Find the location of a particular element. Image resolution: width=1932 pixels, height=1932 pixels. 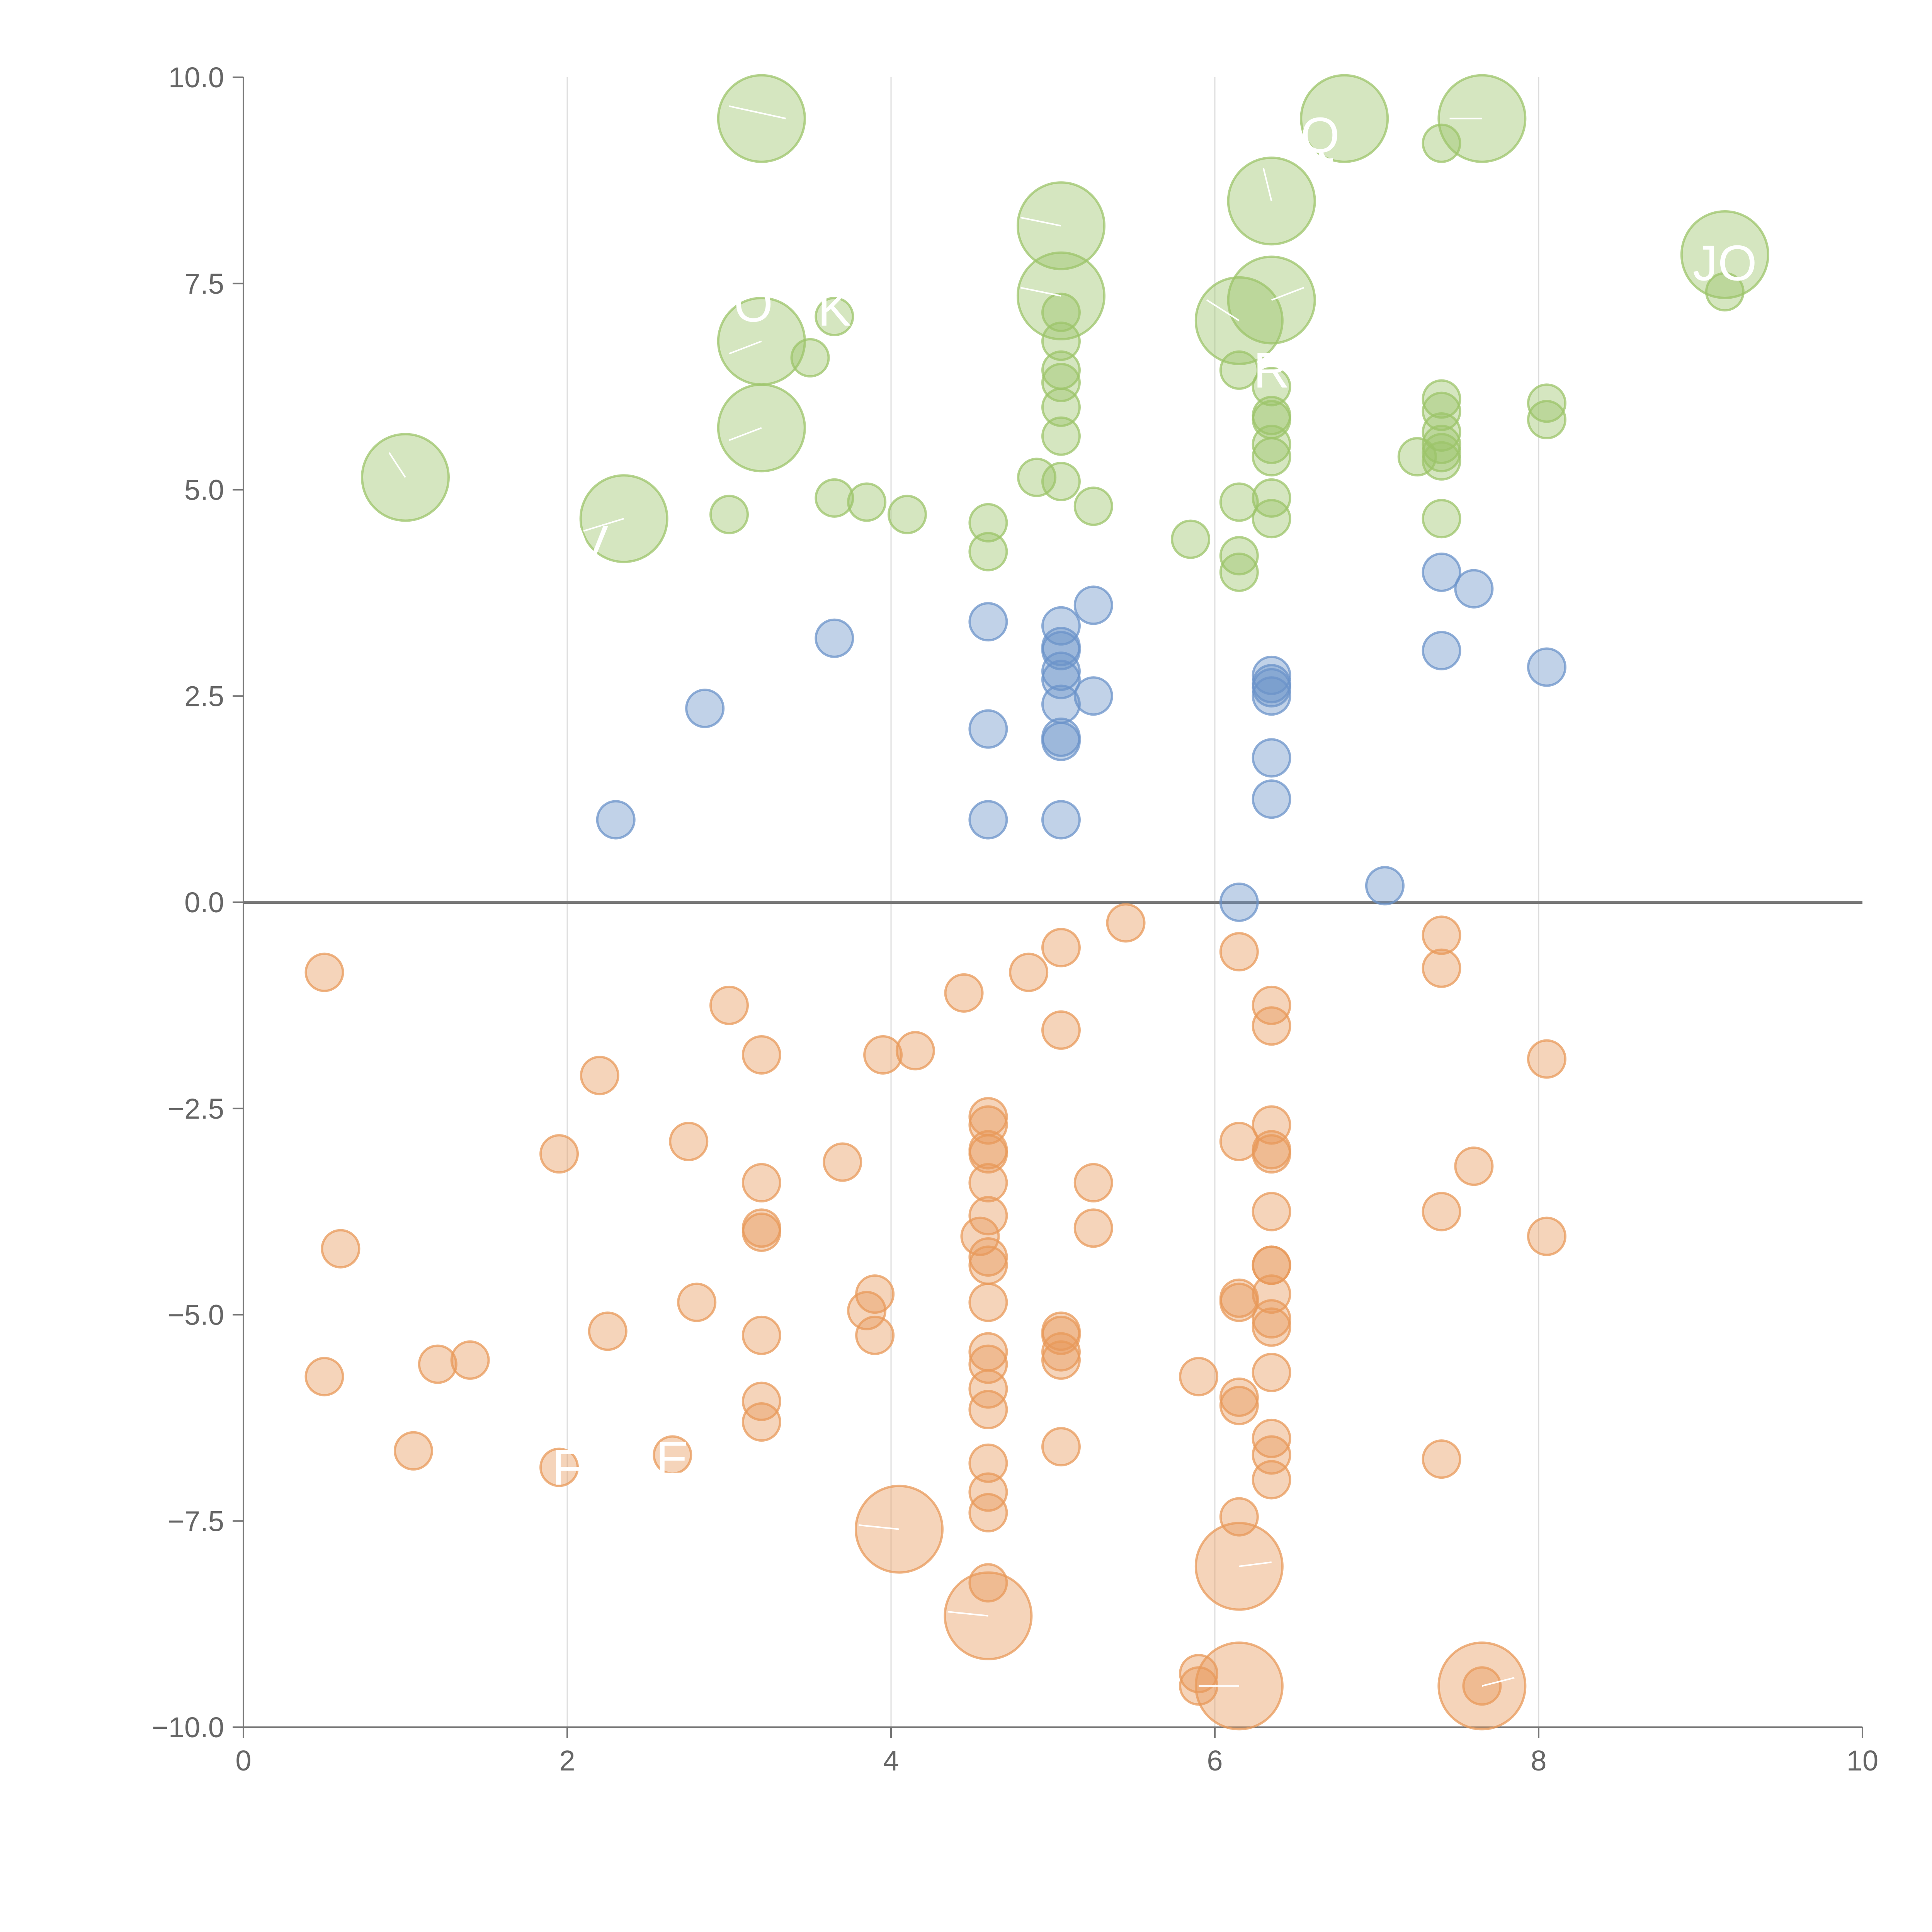

x-tick-label: 8 is located at coordinates (1539, 1761).